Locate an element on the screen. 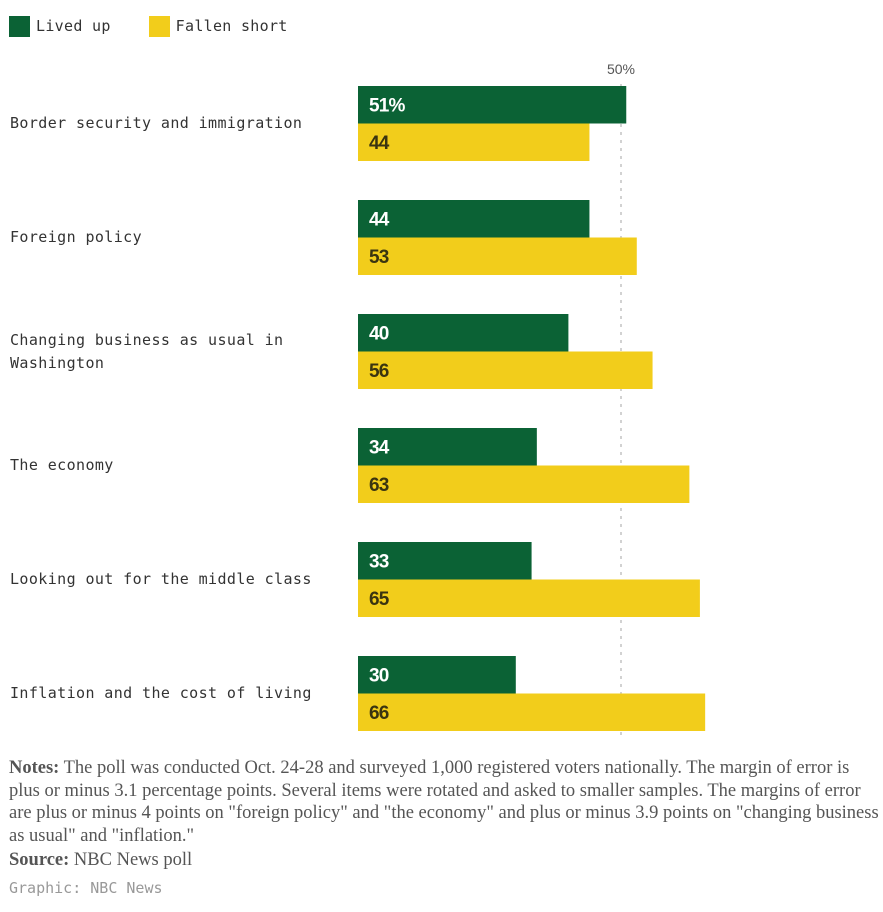  notes-label: Notes: is located at coordinates (34, 768).